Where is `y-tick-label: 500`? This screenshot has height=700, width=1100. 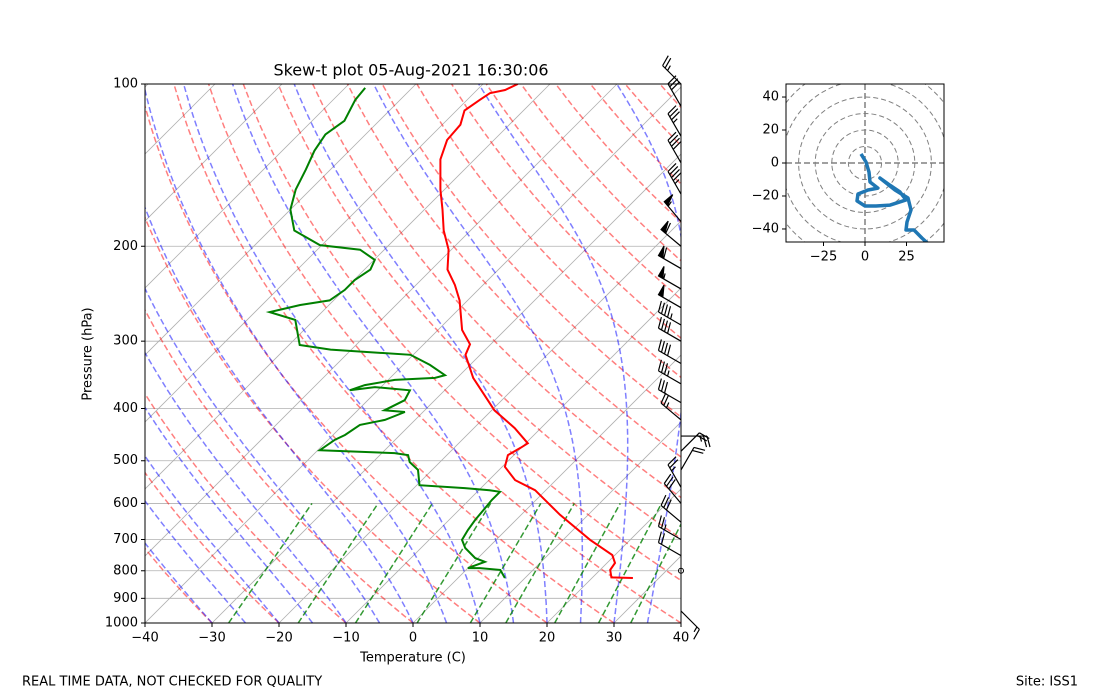
y-tick-label: 500 is located at coordinates (125, 460).